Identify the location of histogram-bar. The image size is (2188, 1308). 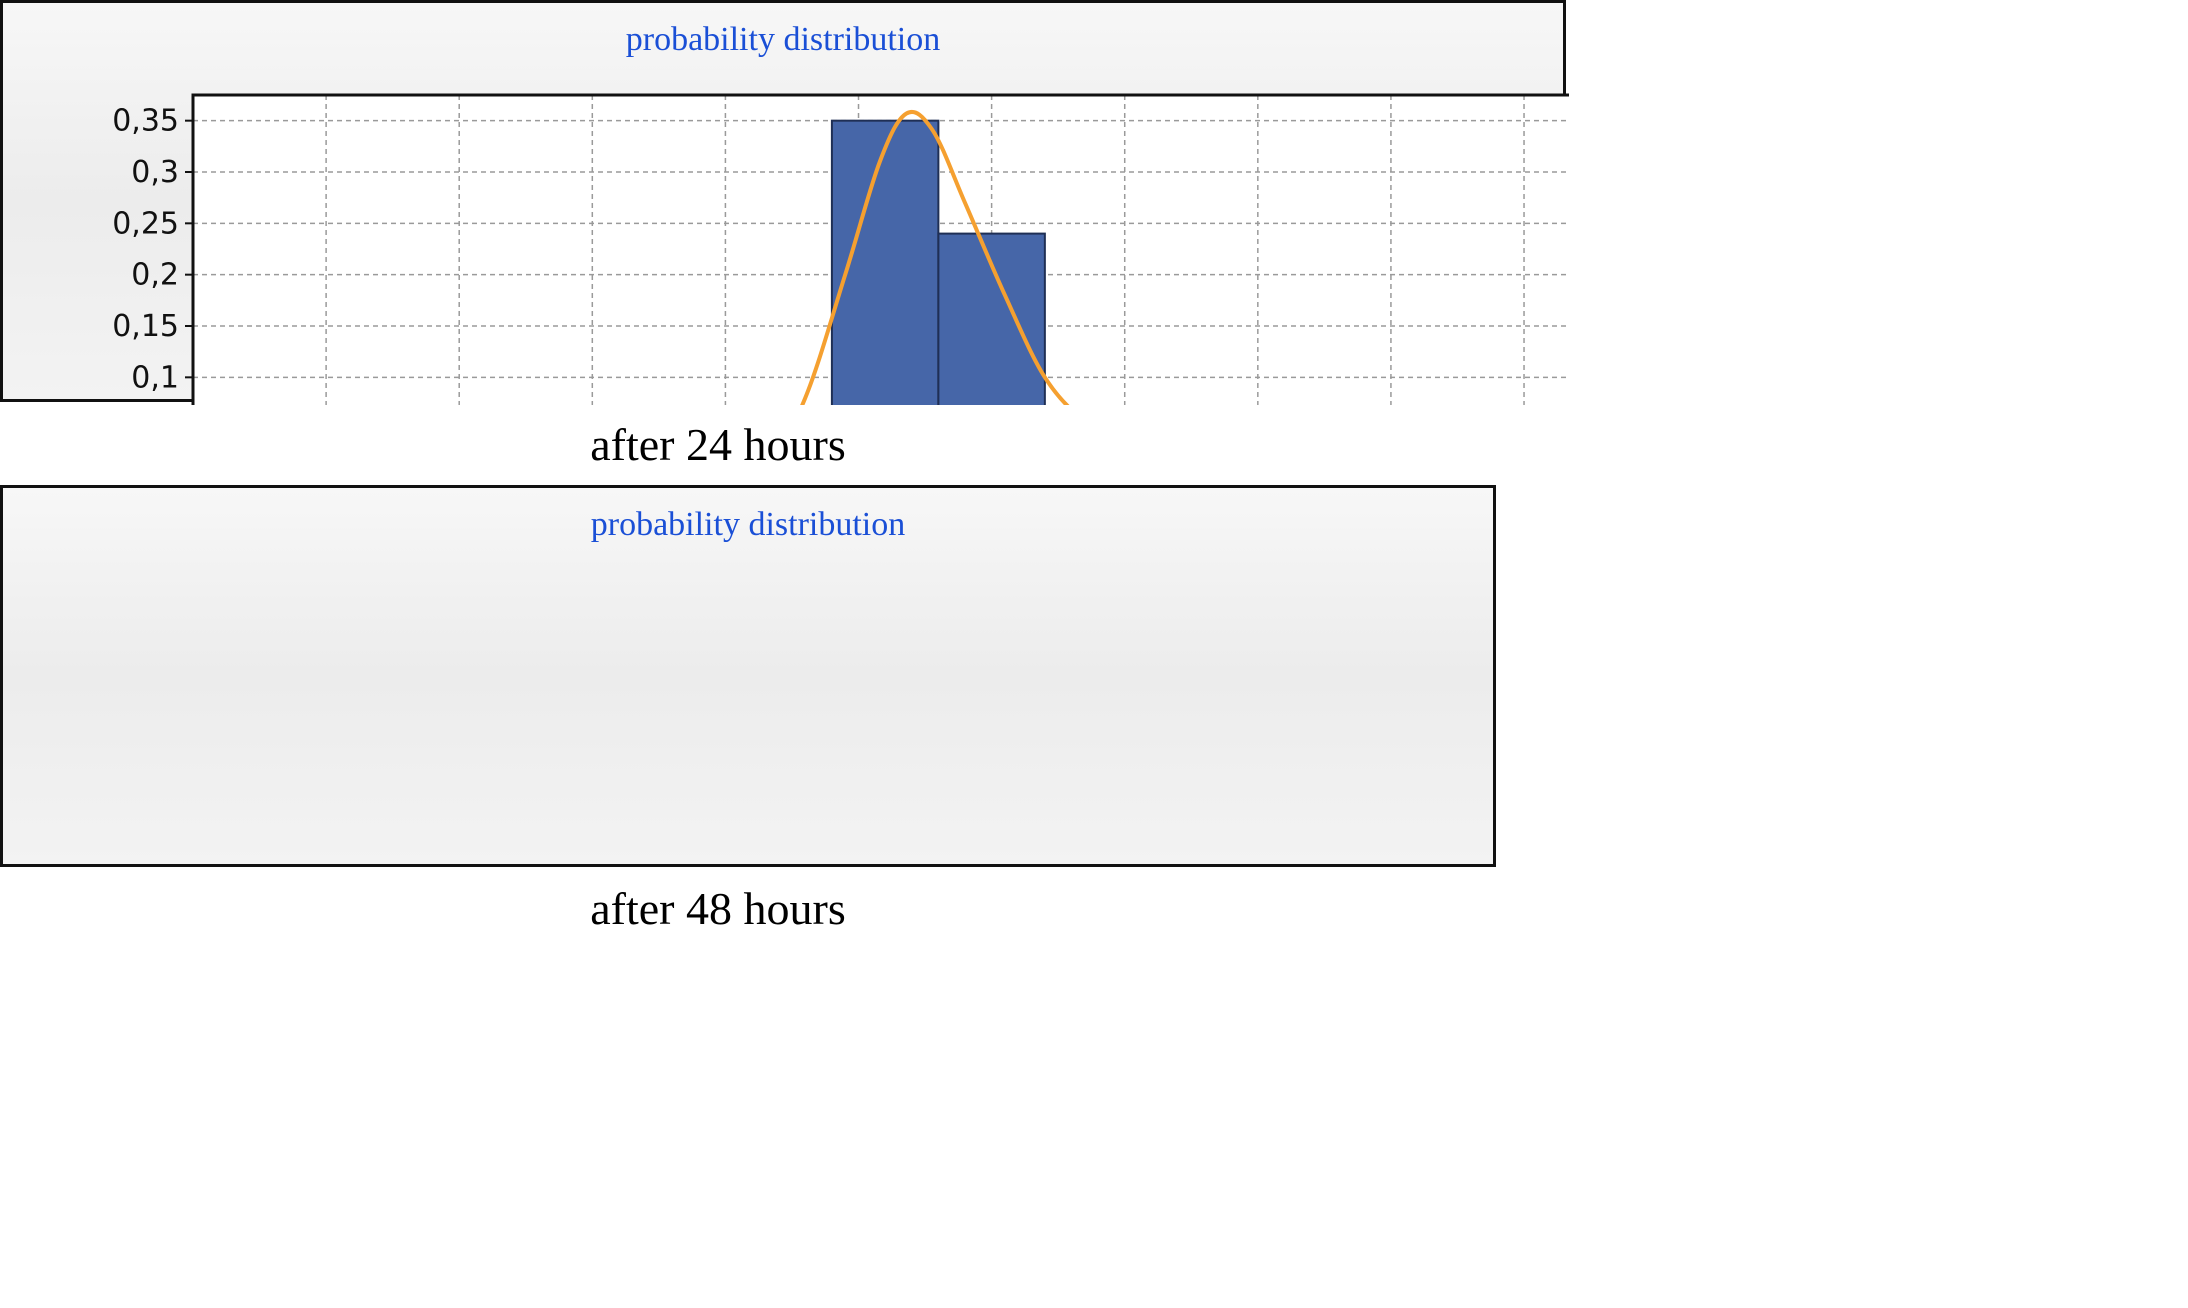
(991, 318).